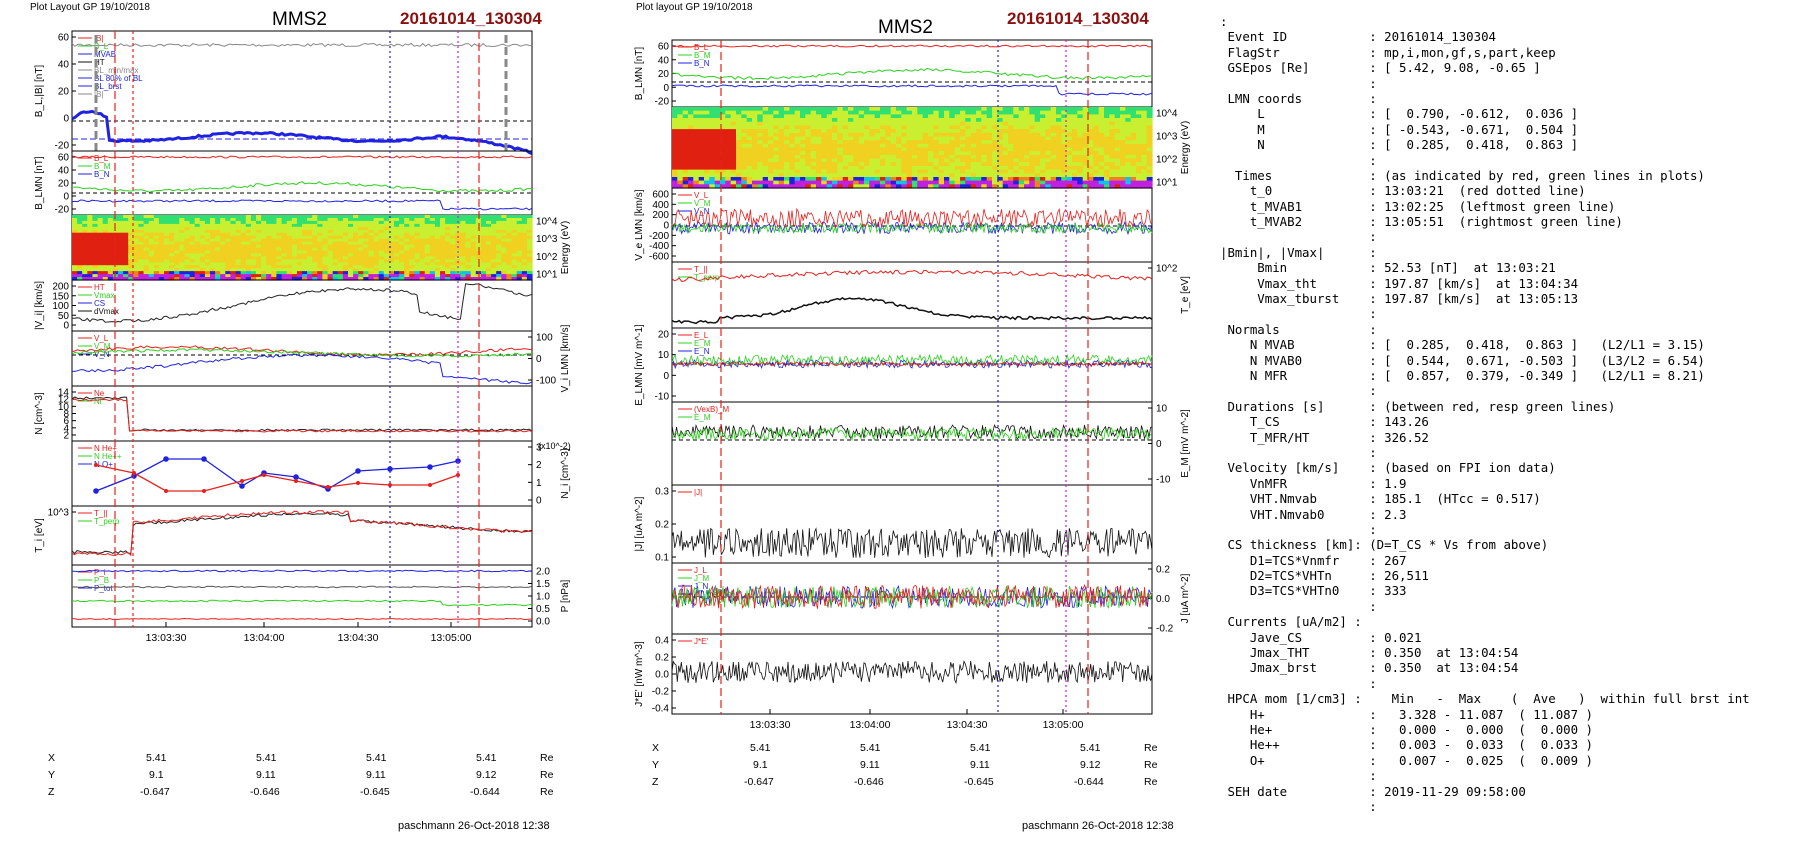 Image resolution: width=1804 pixels, height=841 pixels. I want to click on coord-value: 5.41, so click(376, 758).